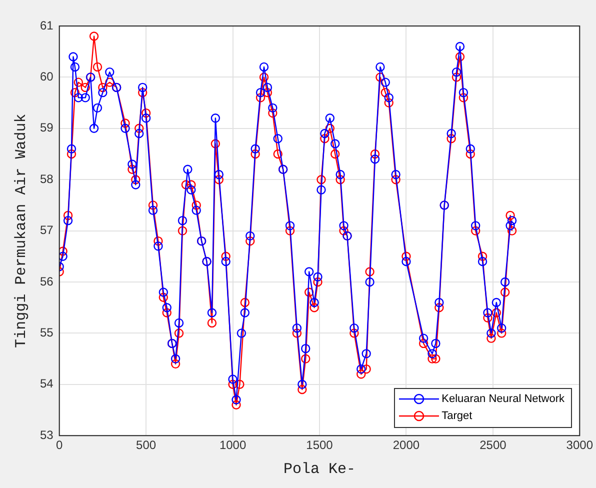 The height and width of the screenshot is (488, 596). Describe the element at coordinates (21, 231) in the screenshot. I see `y-axis-title: Tinggi Permukaan Air Waduk` at that location.